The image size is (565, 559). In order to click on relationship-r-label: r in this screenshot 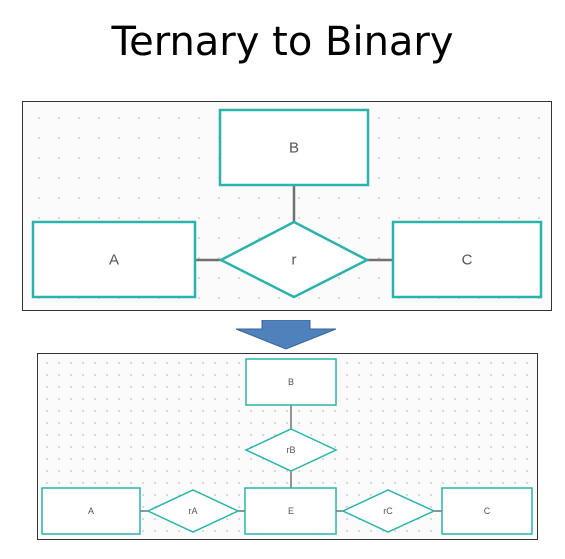, I will do `click(294, 260)`.